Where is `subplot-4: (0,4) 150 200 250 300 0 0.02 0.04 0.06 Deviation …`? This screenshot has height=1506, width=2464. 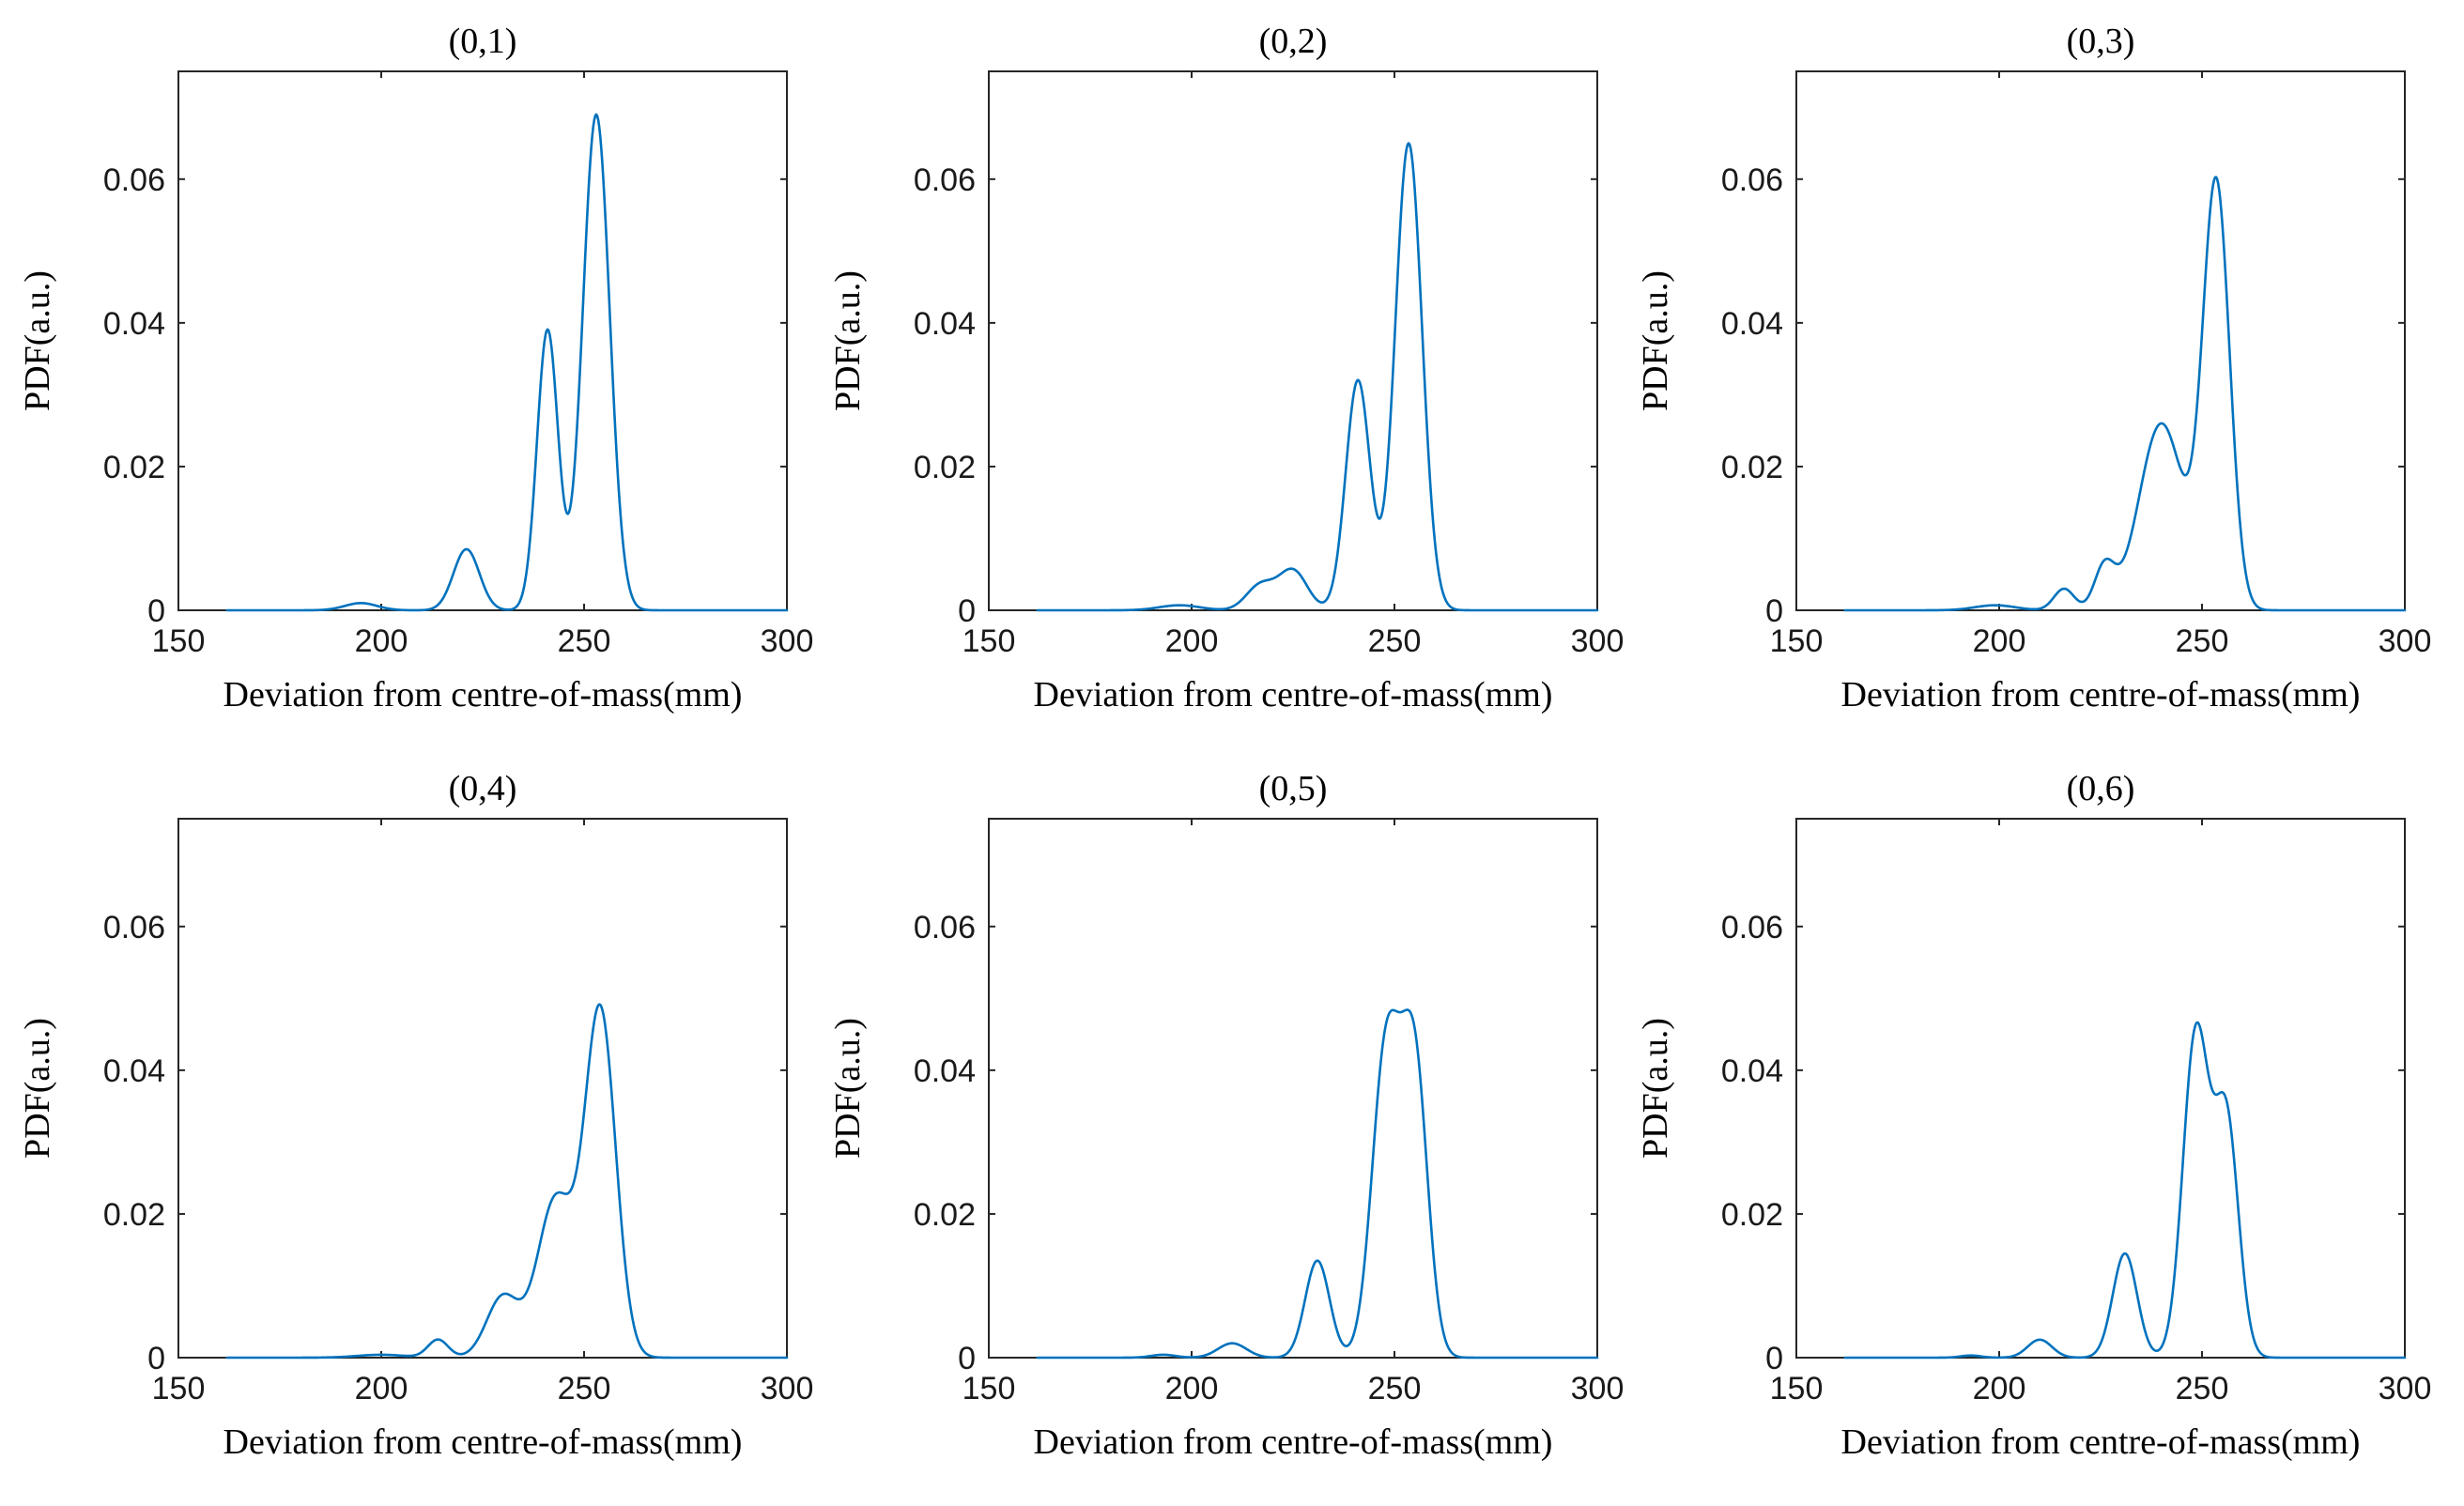
subplot-4: (0,4) 150 200 250 300 0 0.02 0.04 0.06 Deviation … is located at coordinates (415, 1115).